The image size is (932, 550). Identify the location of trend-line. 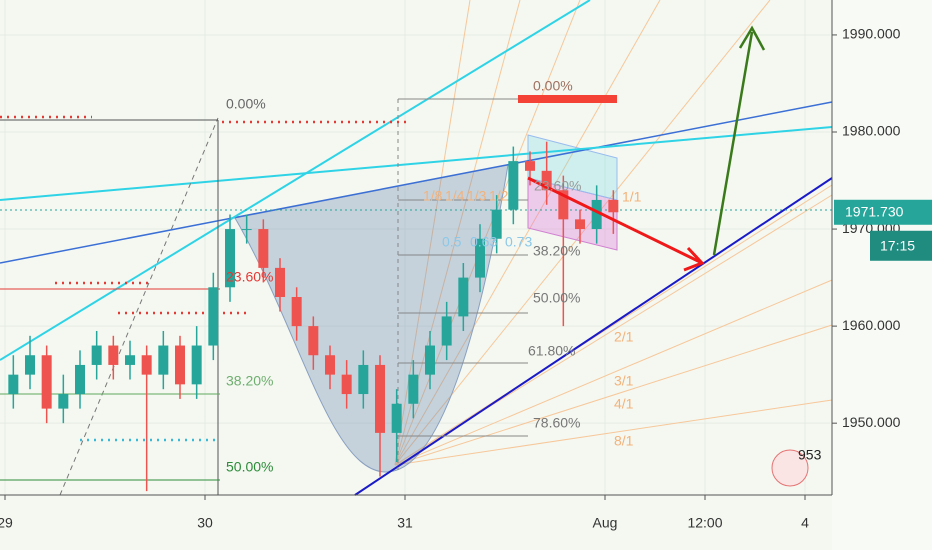
(416, 163).